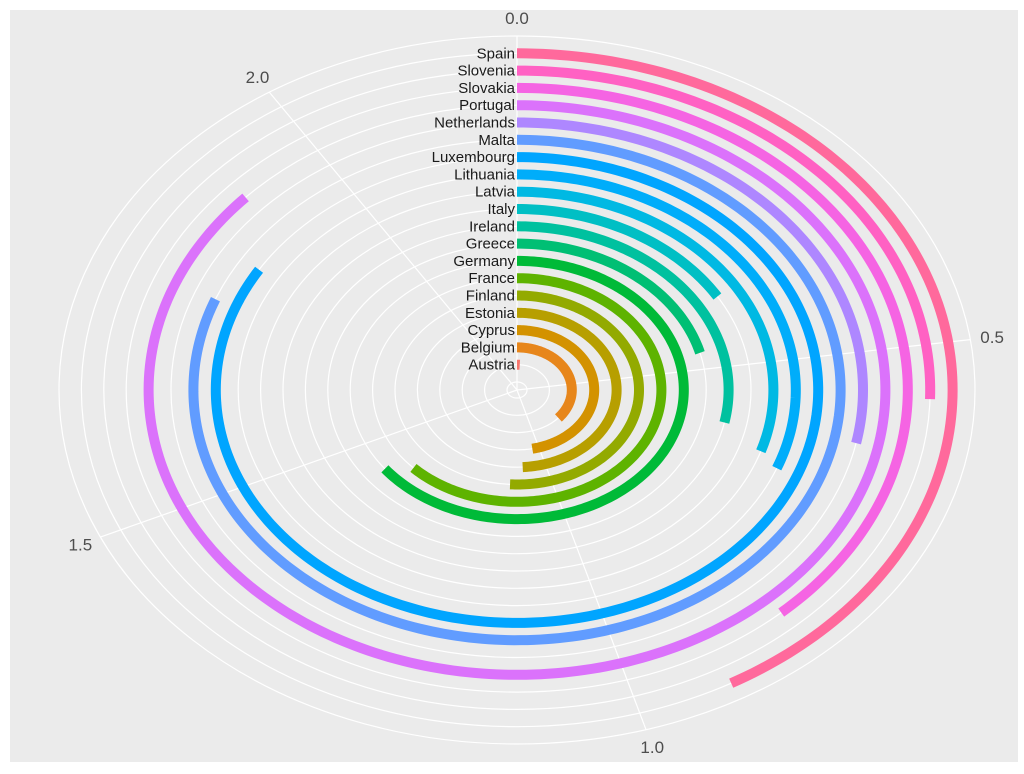  I want to click on category-label: Latvia, so click(495, 192).